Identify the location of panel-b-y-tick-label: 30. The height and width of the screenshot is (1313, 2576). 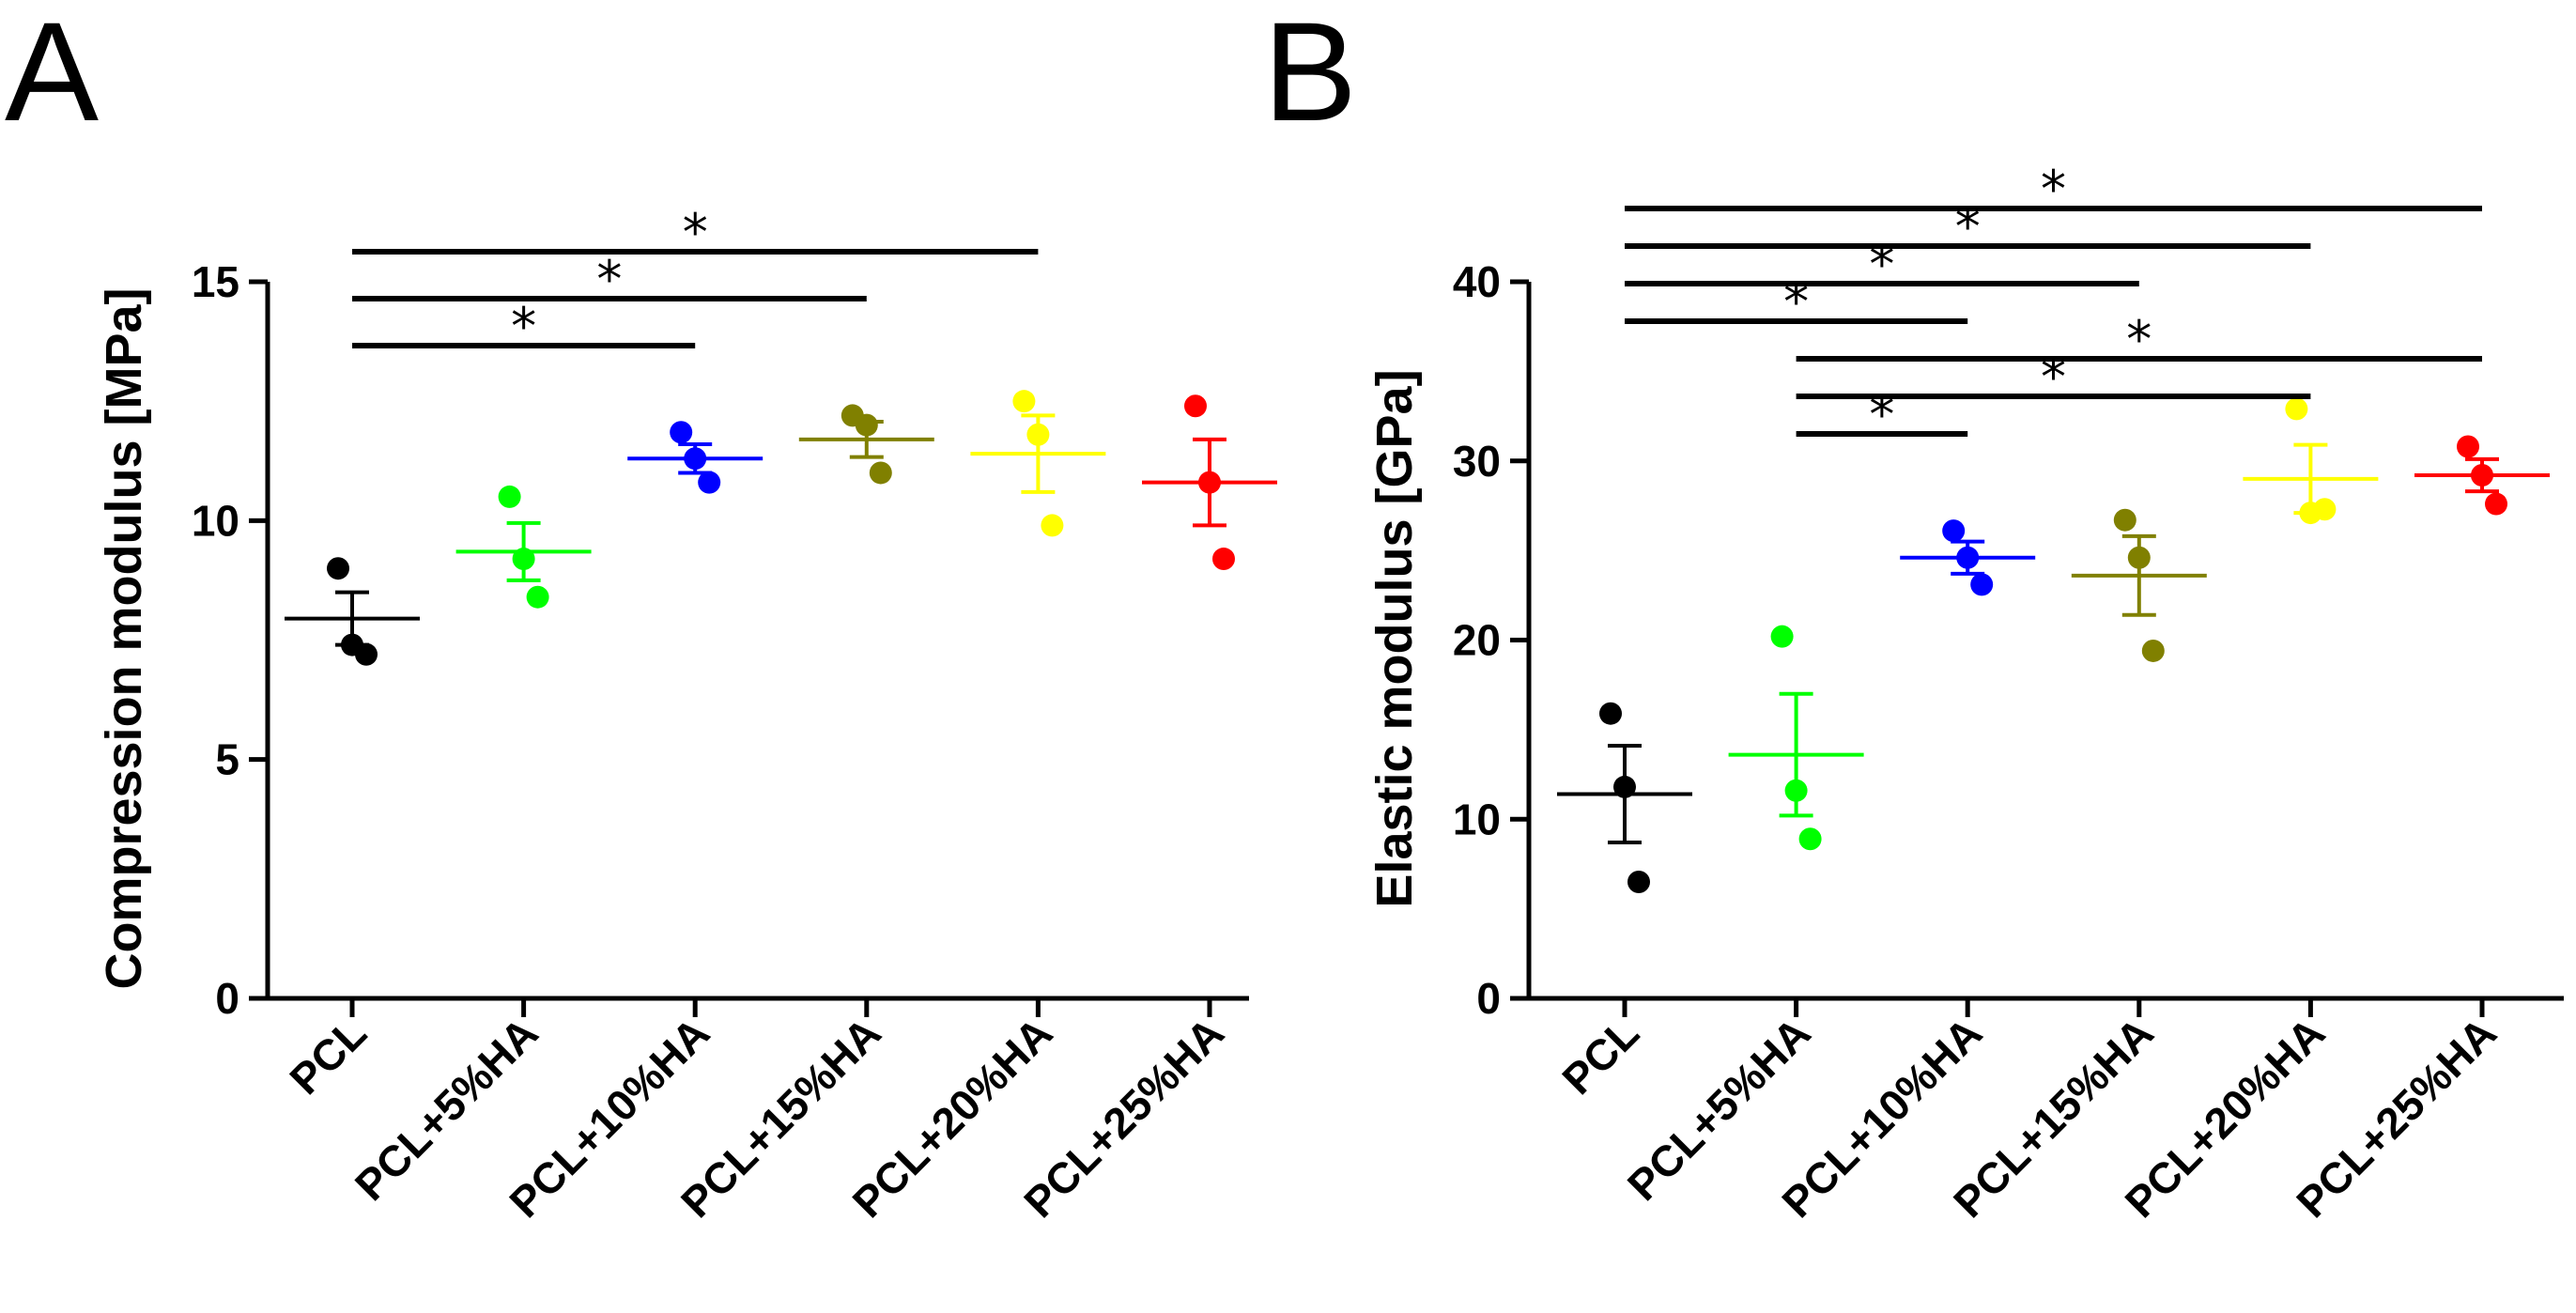
(1477, 462).